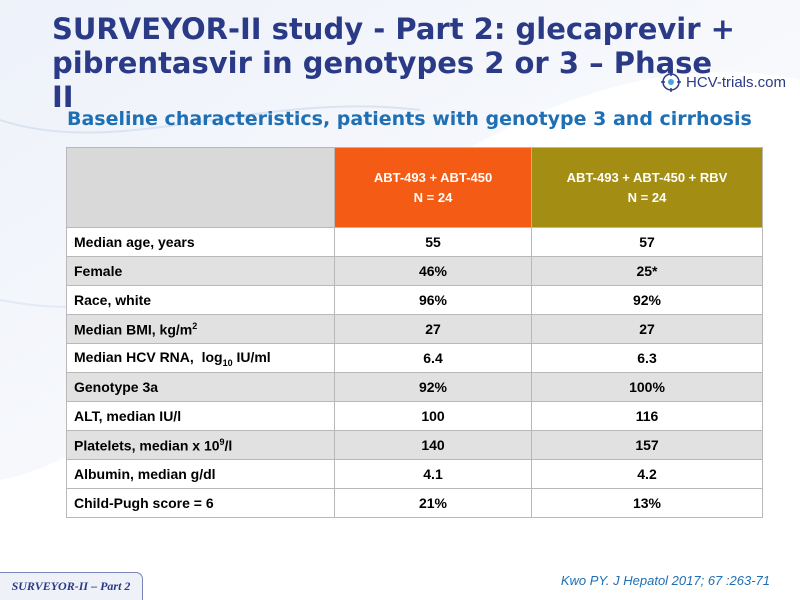 This screenshot has height=600, width=800. I want to click on table-row: Female 46% 25*, so click(414, 271).